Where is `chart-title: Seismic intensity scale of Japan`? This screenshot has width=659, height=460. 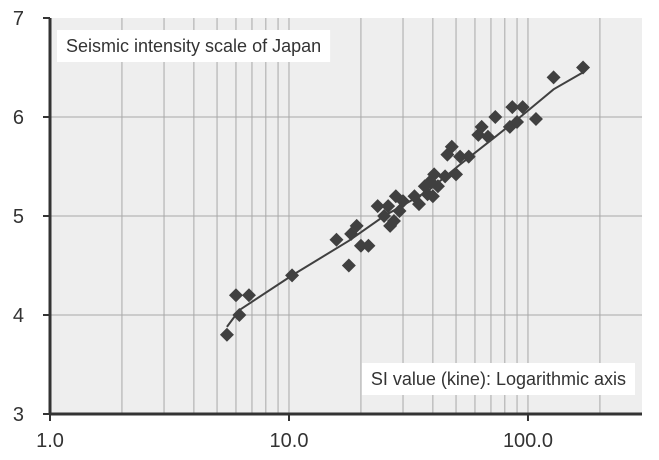
chart-title: Seismic intensity scale of Japan is located at coordinates (193, 46).